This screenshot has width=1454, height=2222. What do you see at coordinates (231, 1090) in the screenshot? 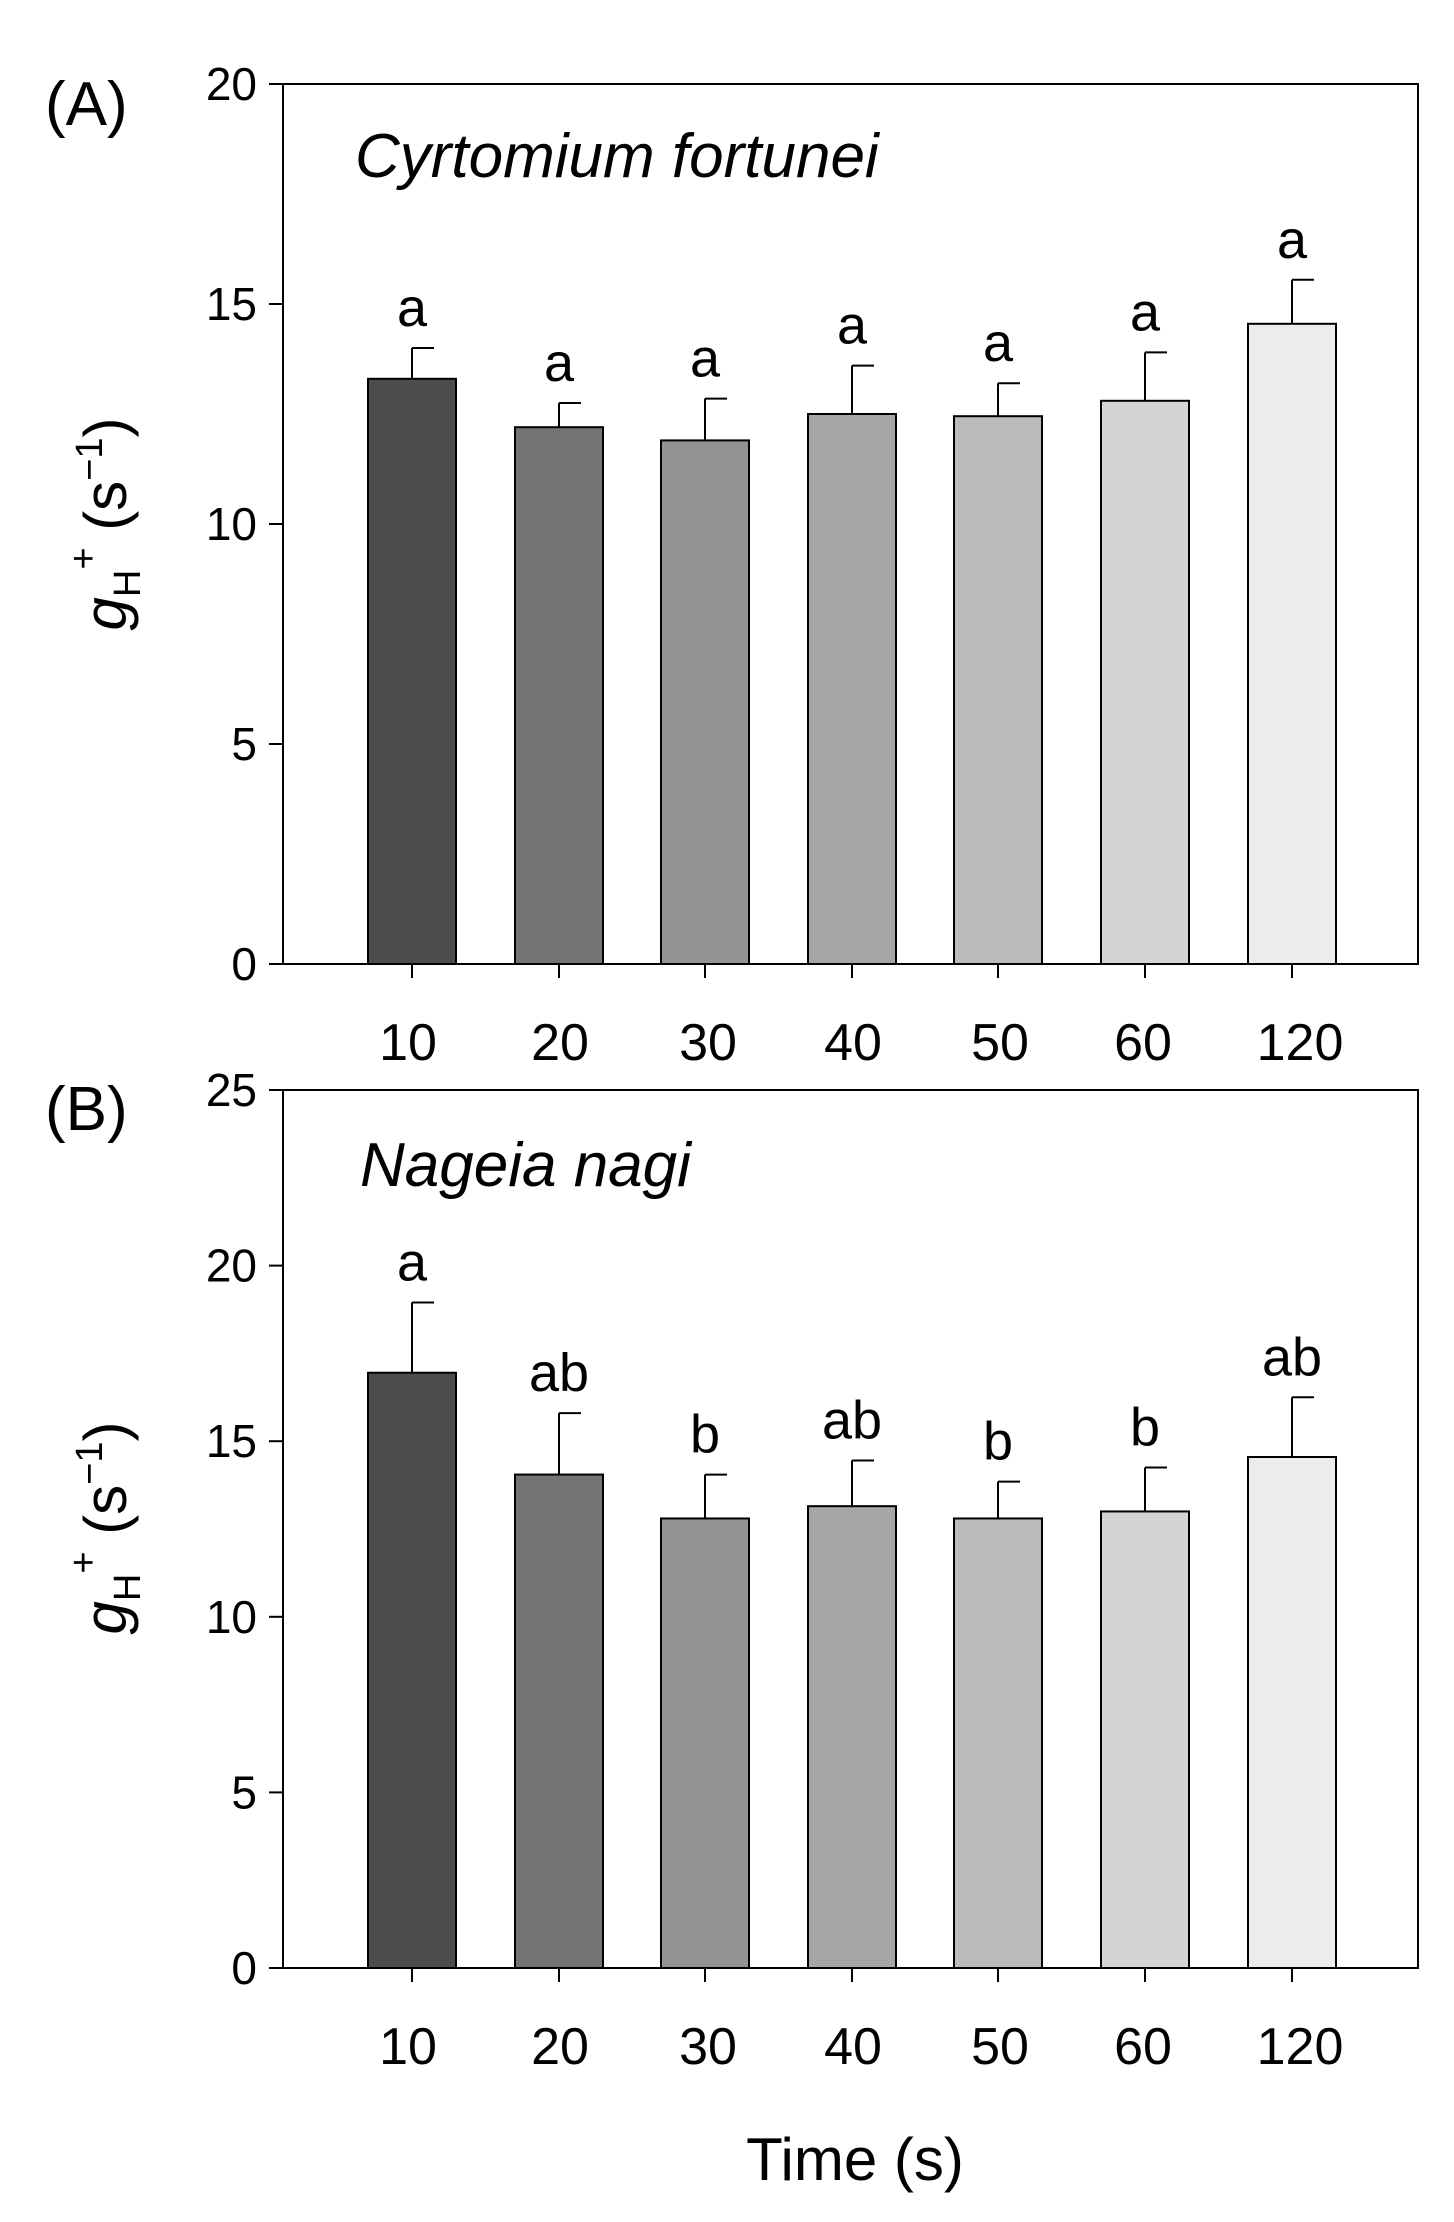
I see `y-tick-label: 25` at bounding box center [231, 1090].